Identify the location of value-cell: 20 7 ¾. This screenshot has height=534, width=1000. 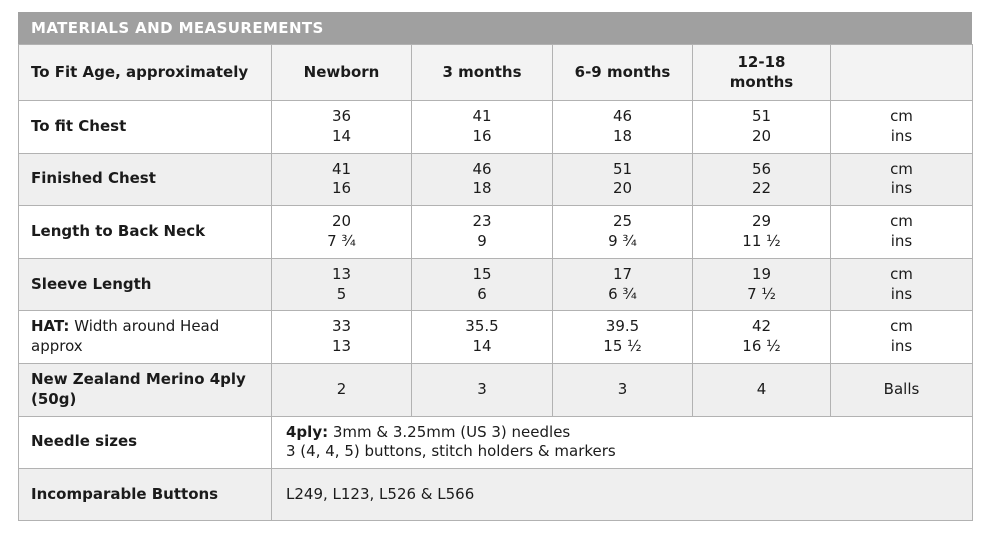
(341, 232).